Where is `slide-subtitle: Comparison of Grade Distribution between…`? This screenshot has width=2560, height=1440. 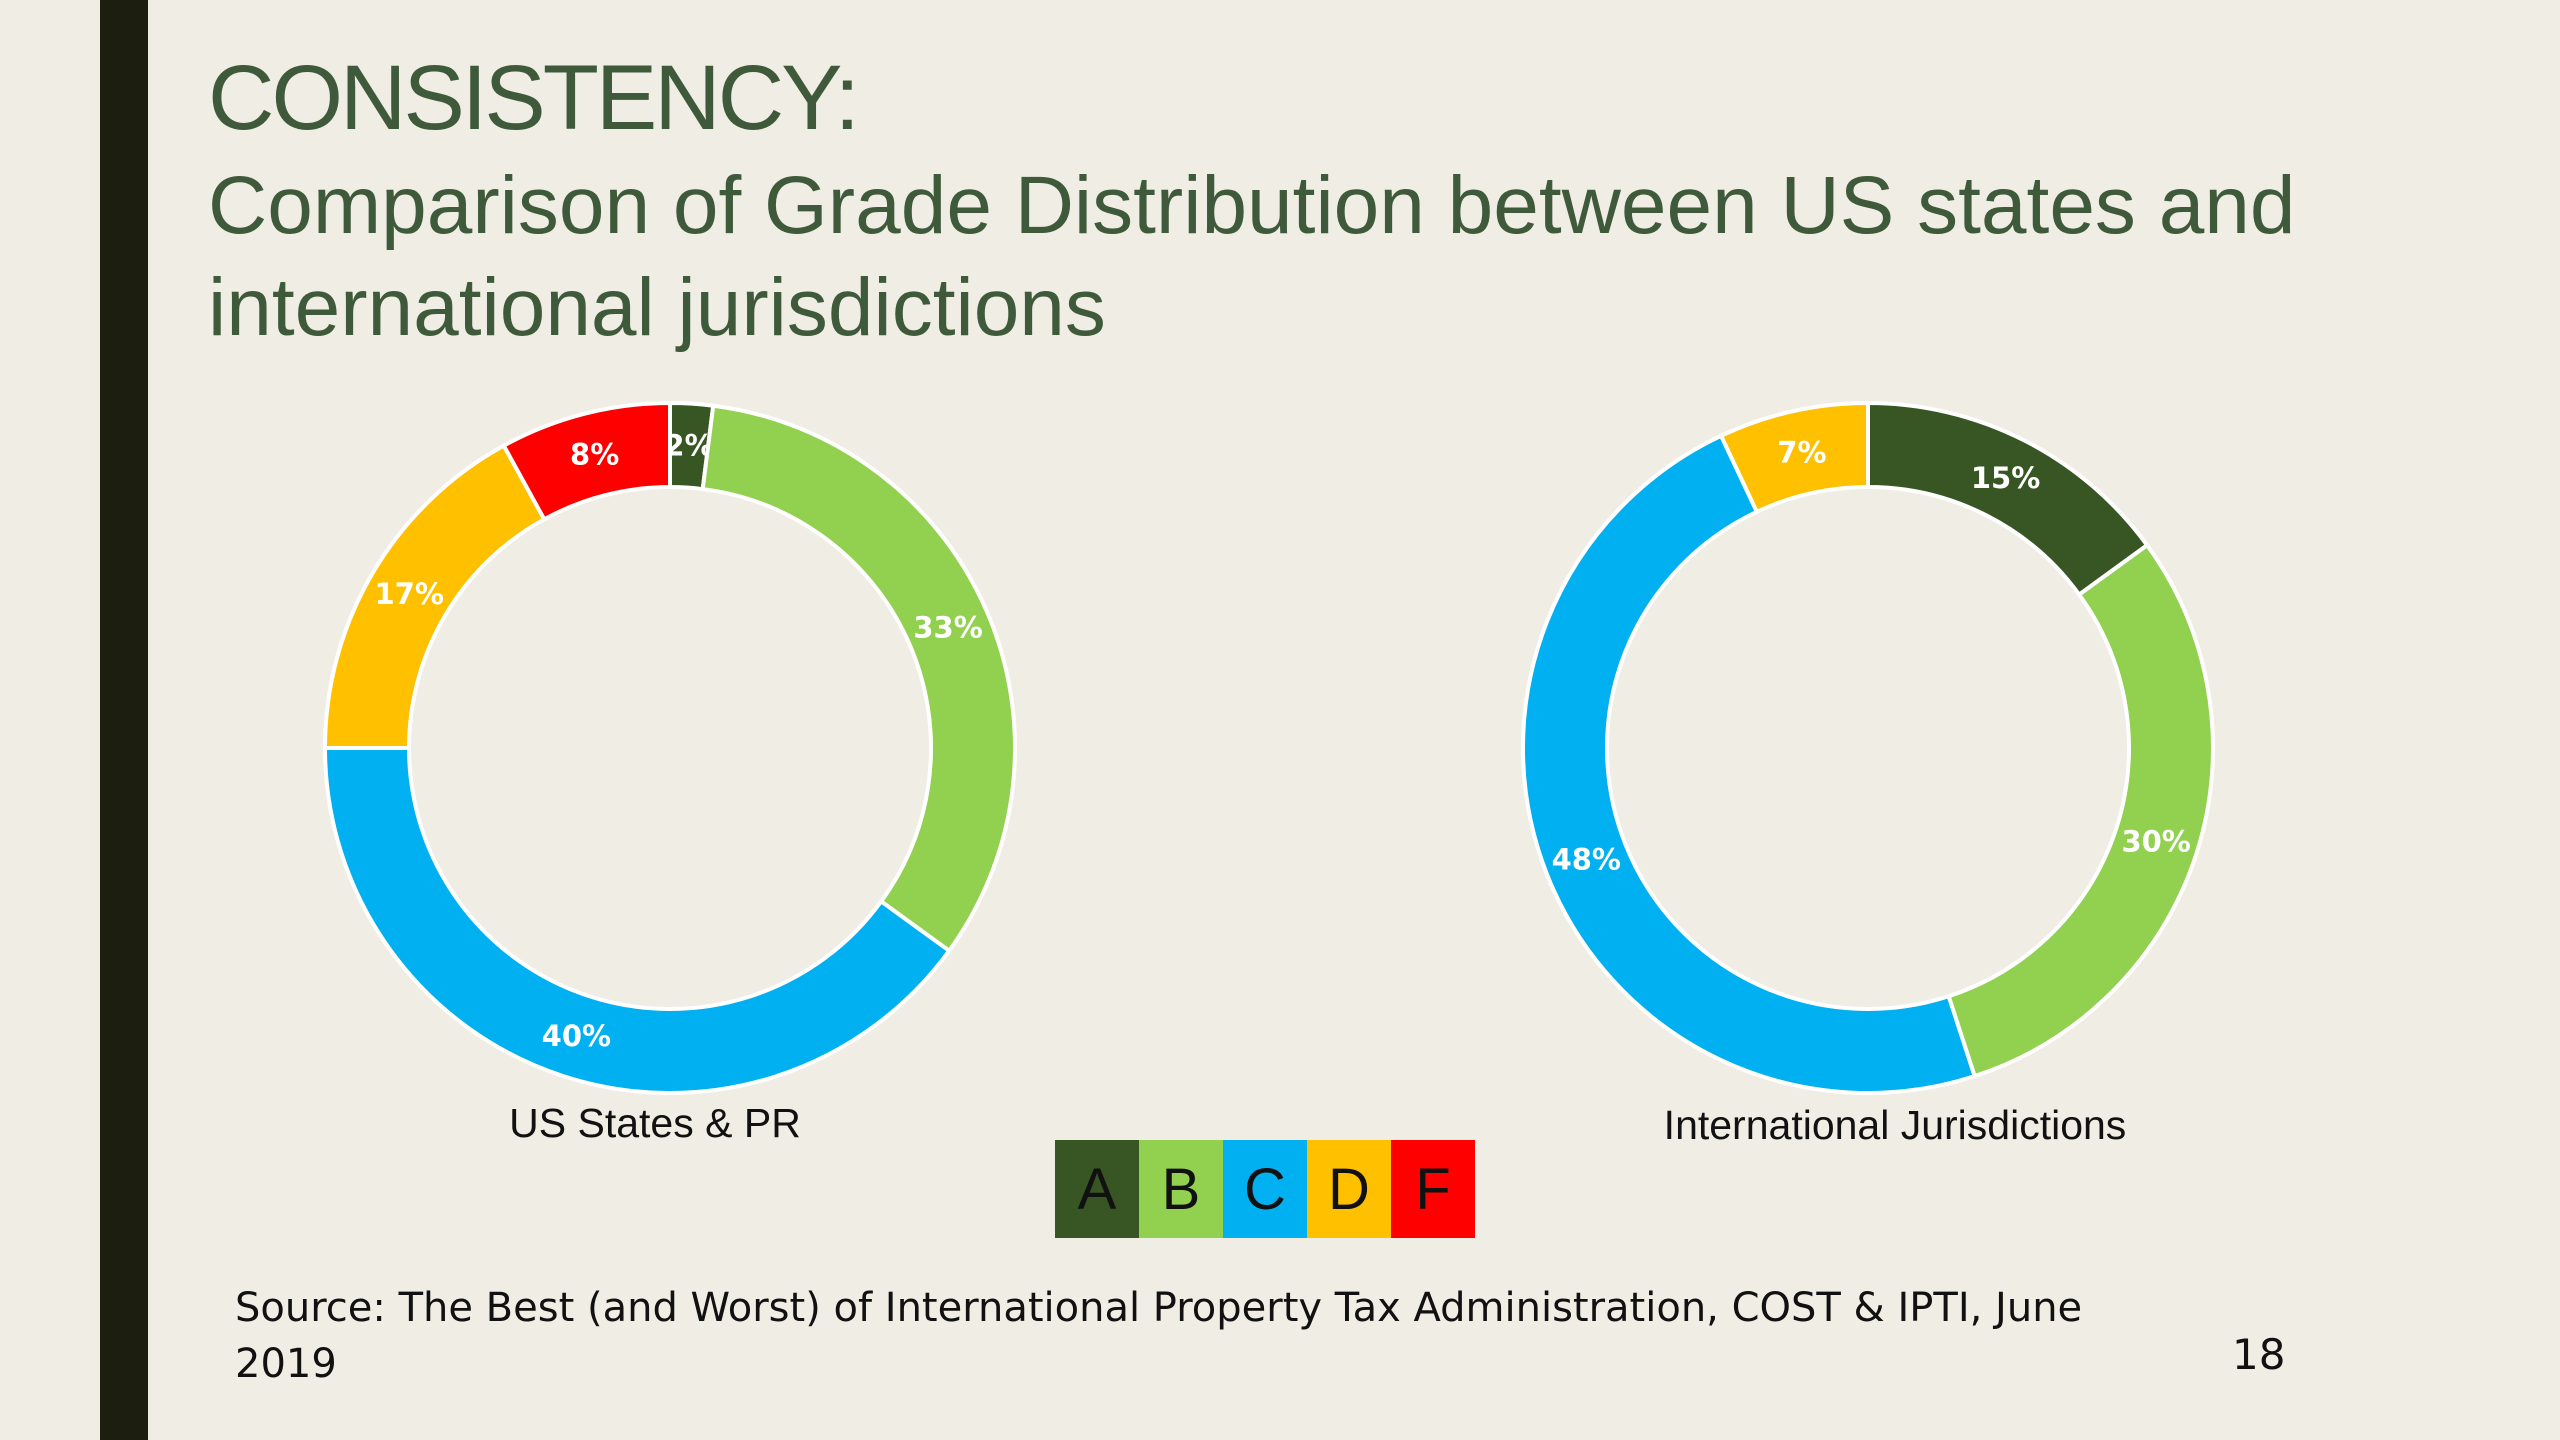
slide-subtitle: Comparison of Grade Distribution between… is located at coordinates (1252, 256).